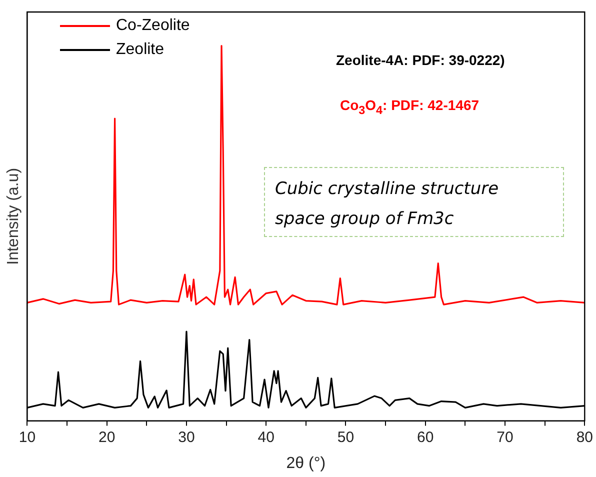 The height and width of the screenshot is (477, 596). What do you see at coordinates (345, 437) in the screenshot?
I see `x-tick-label: 50` at bounding box center [345, 437].